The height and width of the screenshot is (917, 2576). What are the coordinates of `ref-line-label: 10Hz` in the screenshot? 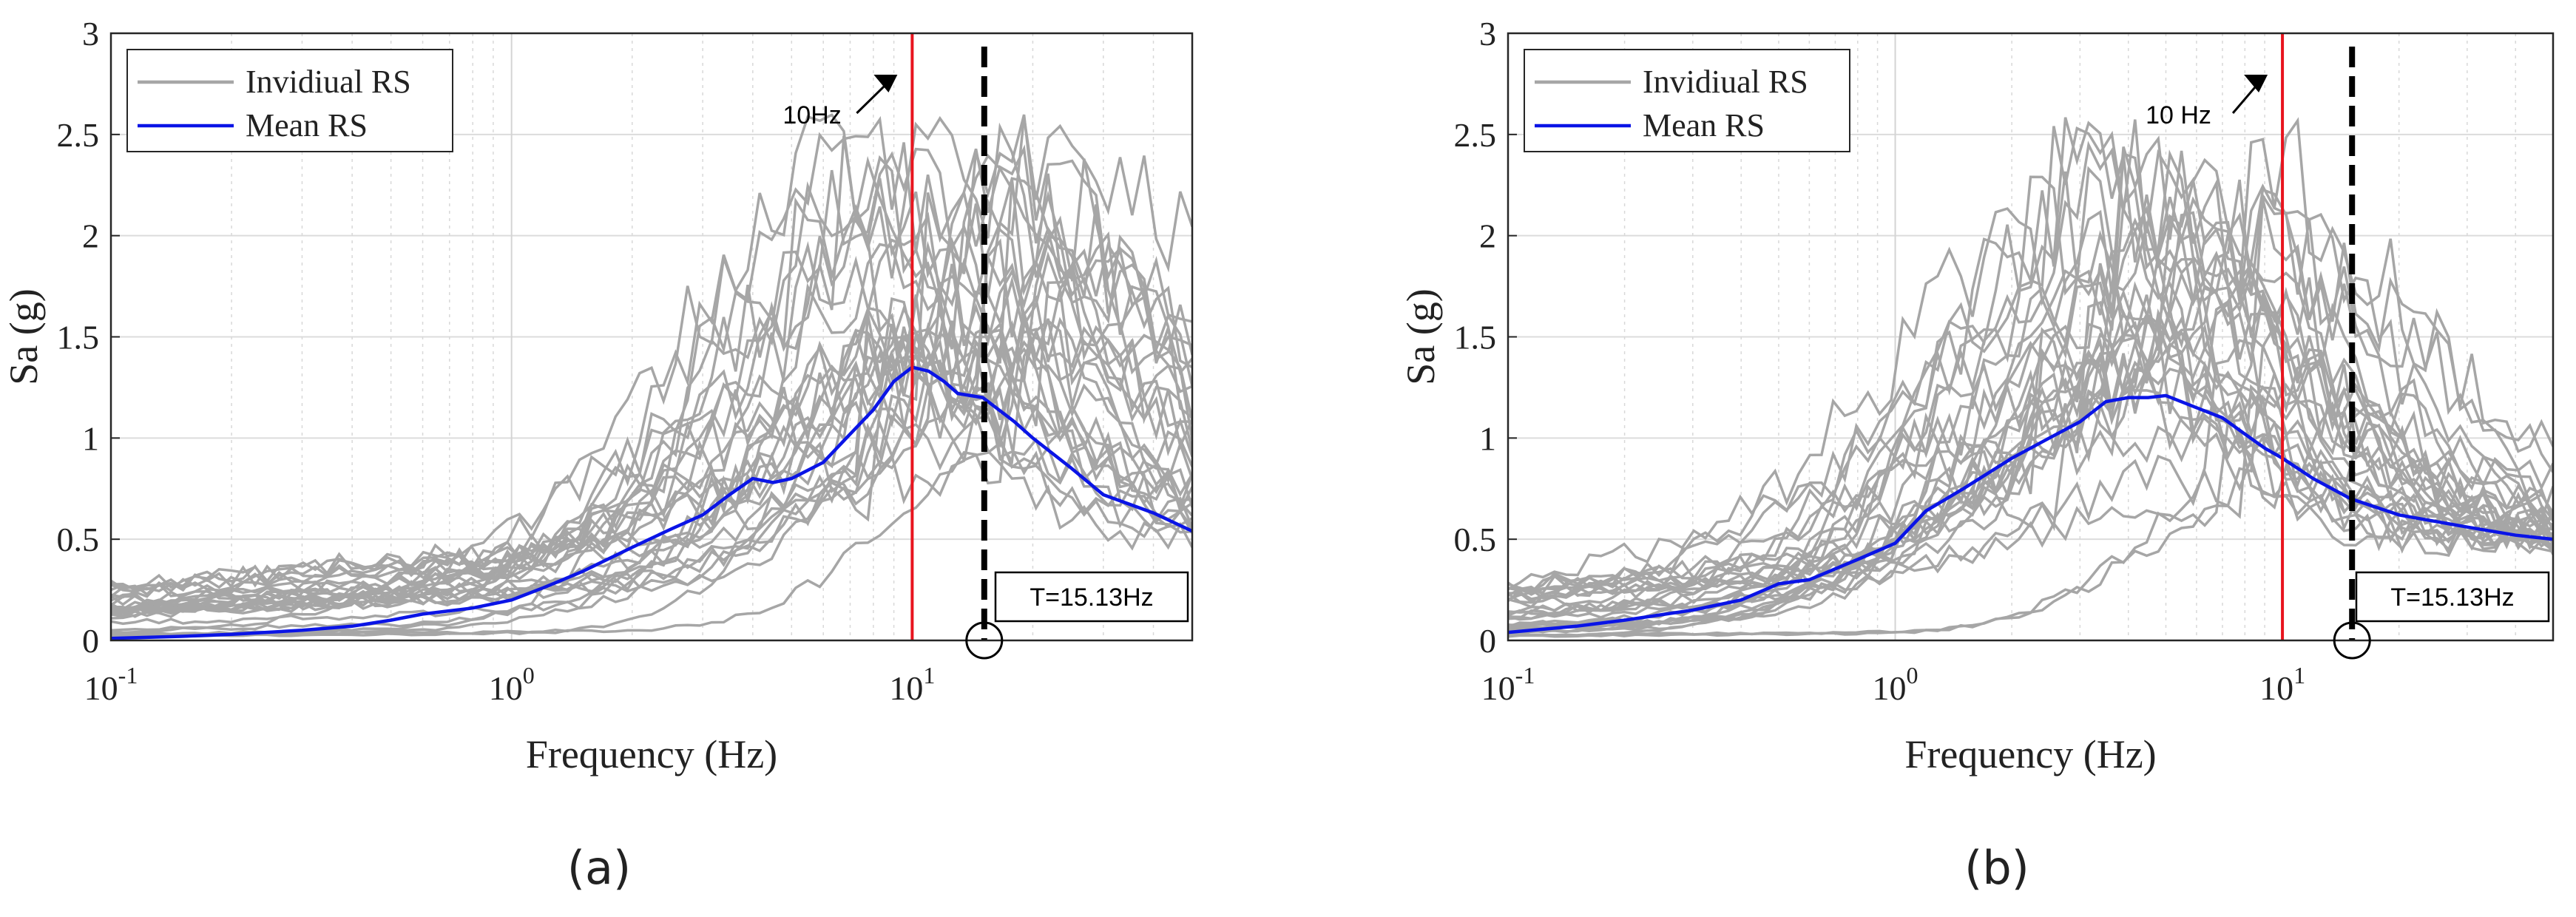 It's located at (811, 115).